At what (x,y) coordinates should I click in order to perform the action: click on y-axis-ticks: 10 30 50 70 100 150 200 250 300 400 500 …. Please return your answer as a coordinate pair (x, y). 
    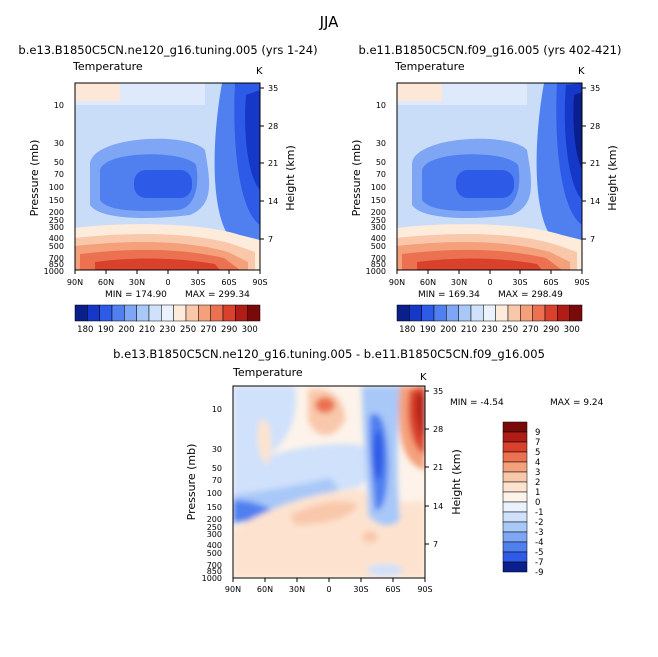
    Looking at the image, I should click on (212, 494).